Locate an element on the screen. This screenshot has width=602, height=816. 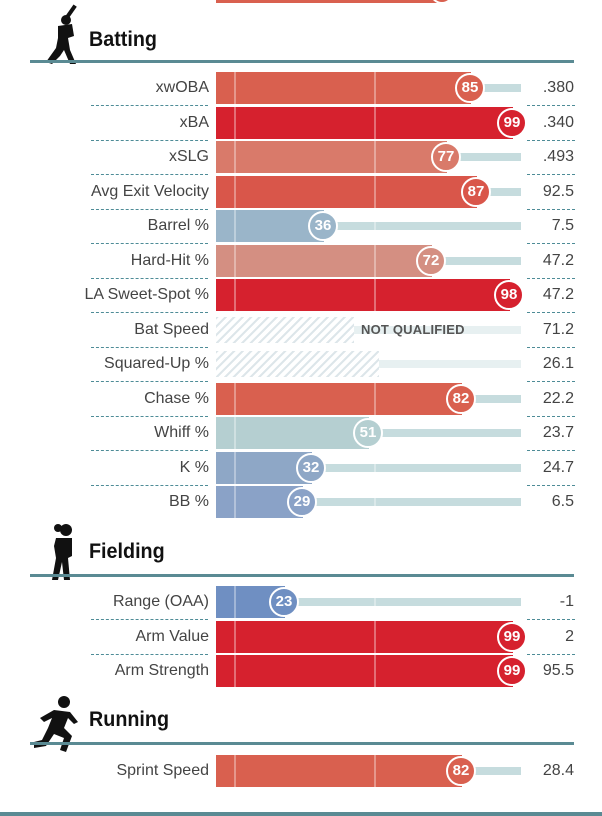
metric-value: 7.5 is located at coordinates (562, 225).